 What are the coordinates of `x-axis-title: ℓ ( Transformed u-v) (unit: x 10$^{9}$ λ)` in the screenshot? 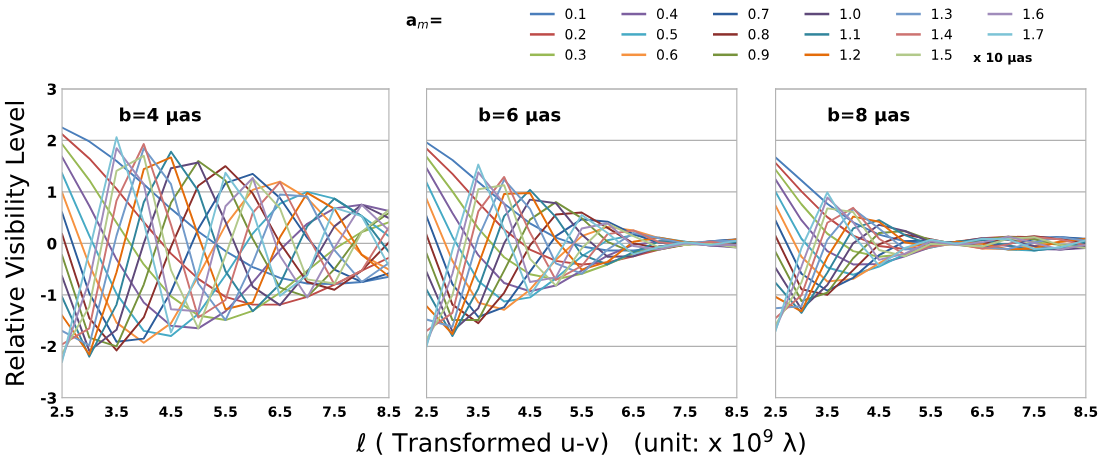 It's located at (580, 441).